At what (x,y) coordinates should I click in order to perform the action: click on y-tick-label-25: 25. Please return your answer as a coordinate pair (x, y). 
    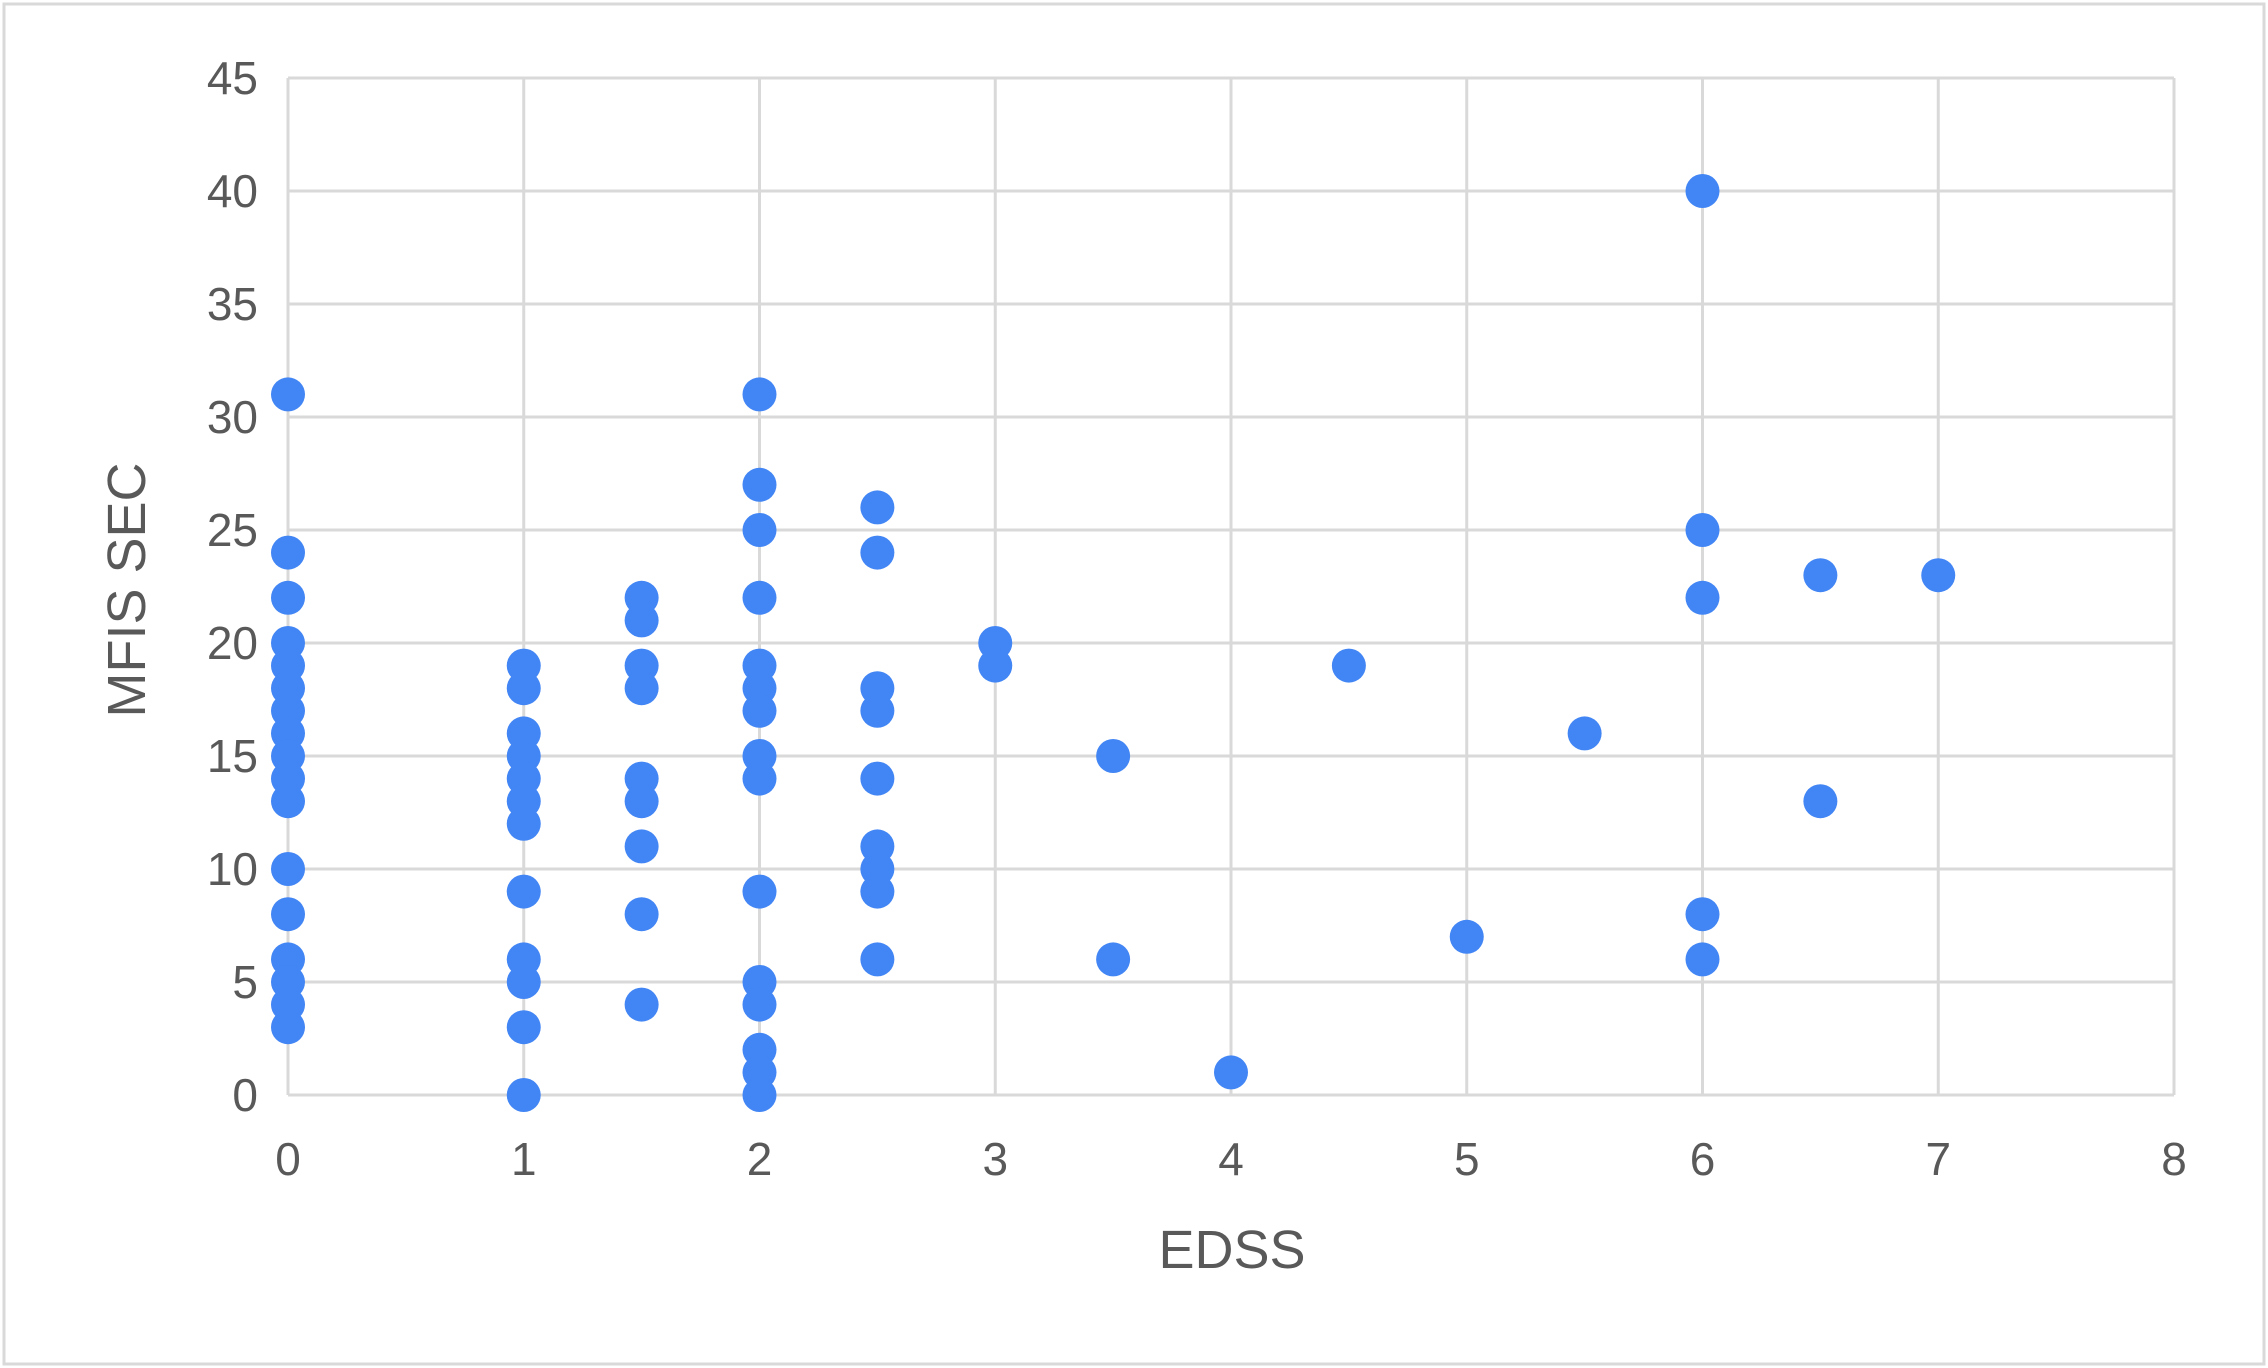
    Looking at the image, I should click on (232, 530).